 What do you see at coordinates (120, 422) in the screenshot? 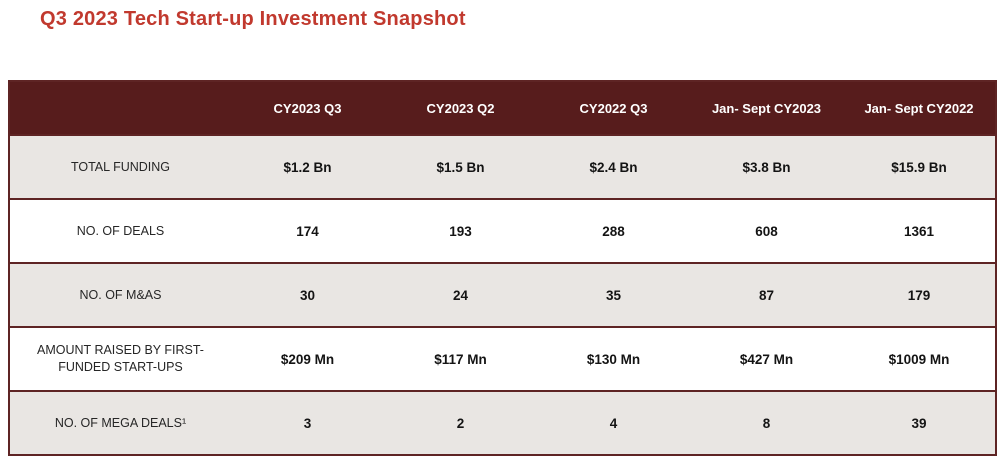
I see `row-label-no-of-mega-deals: NO. OF MEGA DEALS¹` at bounding box center [120, 422].